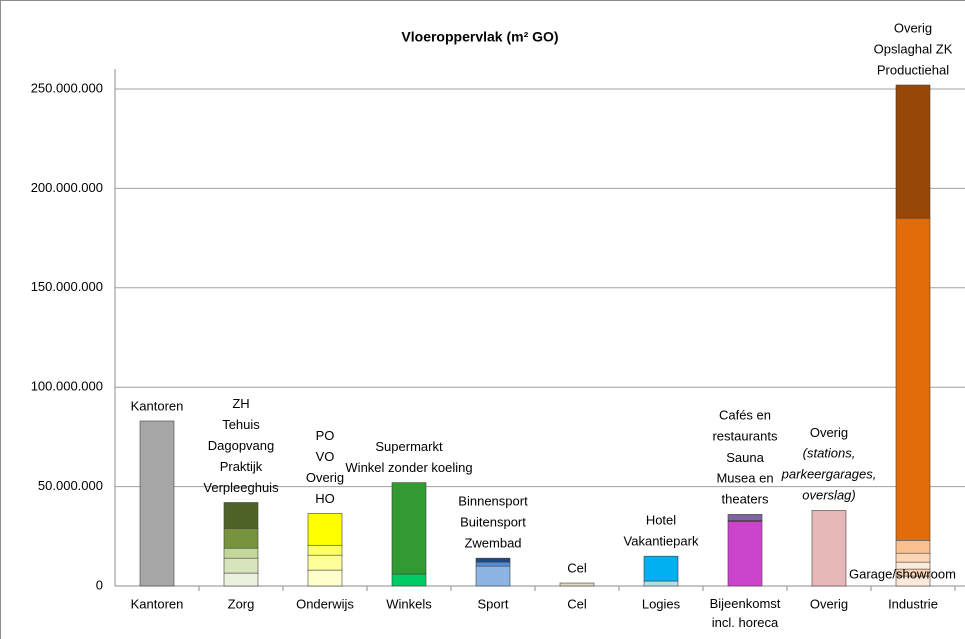 Image resolution: width=965 pixels, height=639 pixels. What do you see at coordinates (99, 584) in the screenshot?
I see `y-tick-label: 0` at bounding box center [99, 584].